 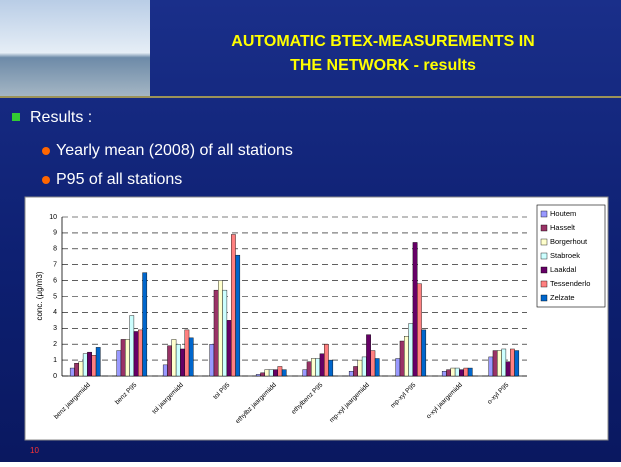 What do you see at coordinates (55, 233) in the screenshot?
I see `y-tick-label: 9` at bounding box center [55, 233].